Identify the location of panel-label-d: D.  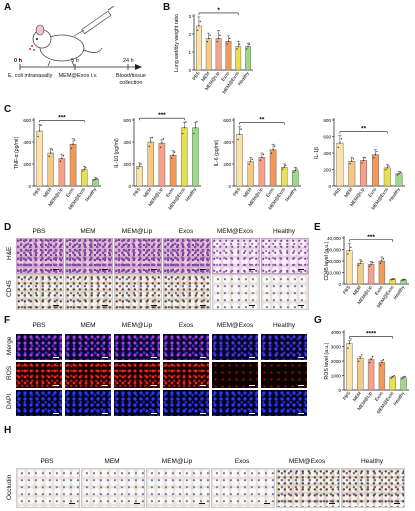
(8, 227).